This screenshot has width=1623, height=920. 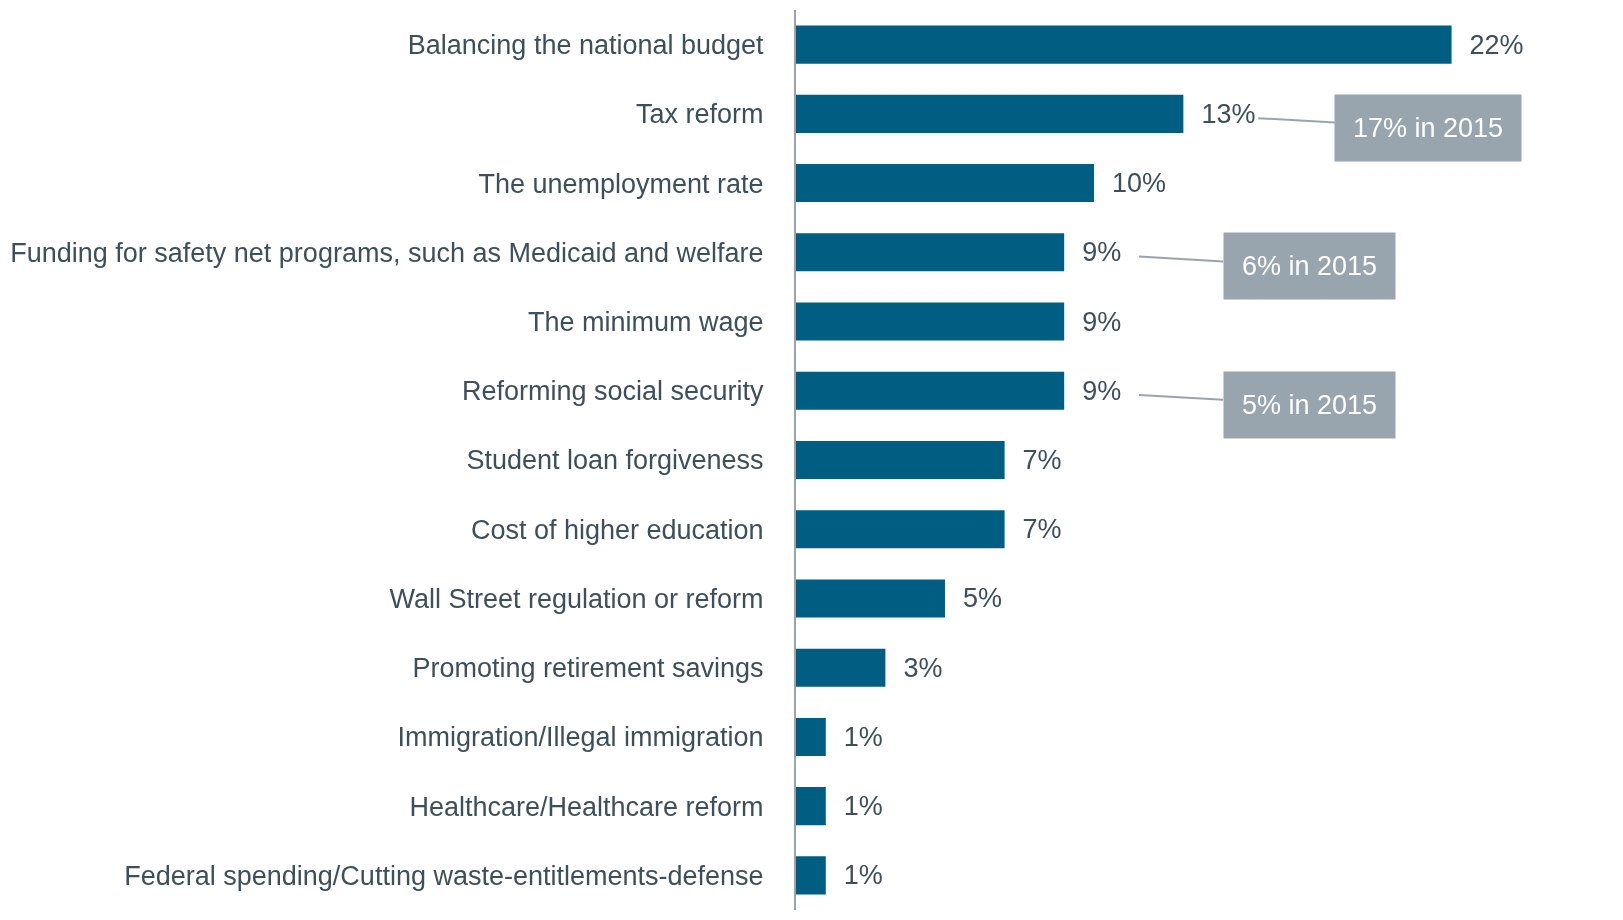 What do you see at coordinates (915, 667) in the screenshot?
I see `data-label: 3%` at bounding box center [915, 667].